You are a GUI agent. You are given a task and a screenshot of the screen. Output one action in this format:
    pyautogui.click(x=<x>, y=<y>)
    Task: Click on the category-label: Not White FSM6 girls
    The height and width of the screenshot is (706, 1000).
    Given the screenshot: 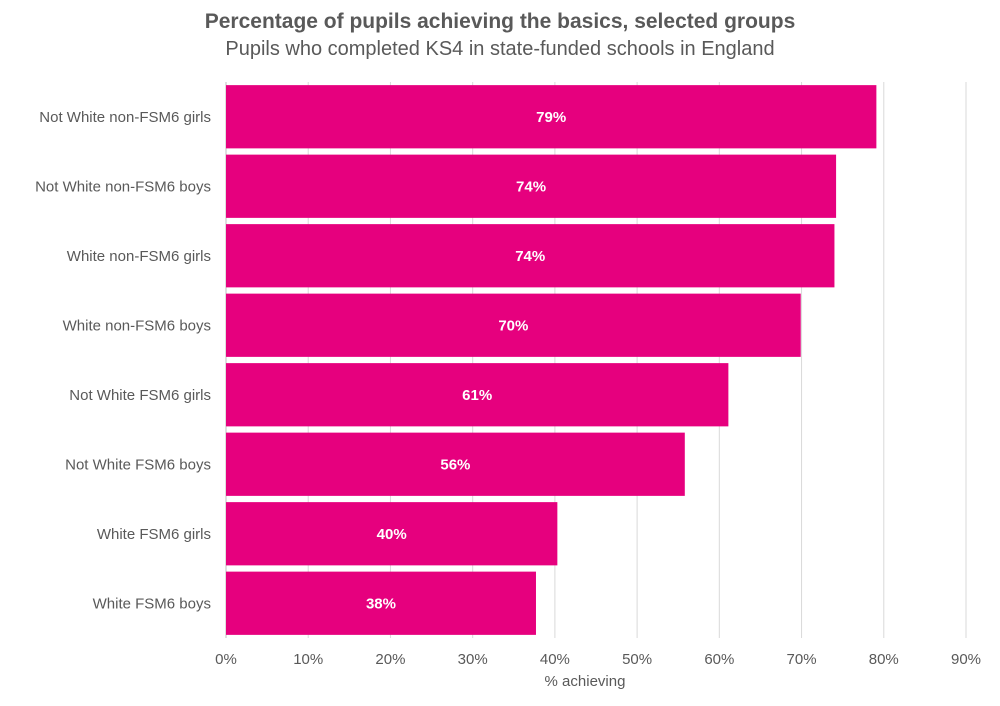 What is the action you would take?
    pyautogui.click(x=140, y=395)
    